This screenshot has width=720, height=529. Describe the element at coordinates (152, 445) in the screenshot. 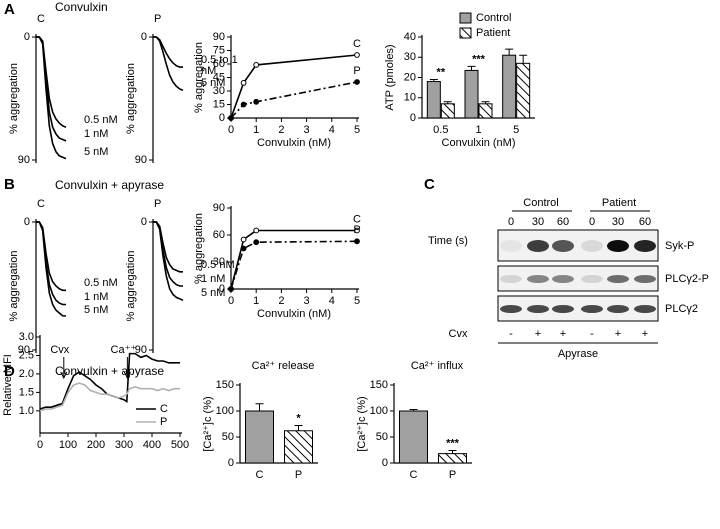

I see `x-tick-label: 400` at that location.